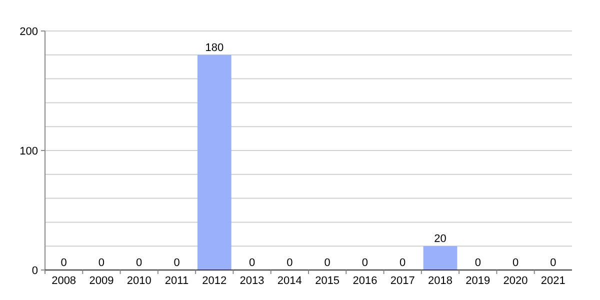 Image resolution: width=600 pixels, height=300 pixels. What do you see at coordinates (252, 281) in the screenshot?
I see `x-tick-label: 2013` at bounding box center [252, 281].